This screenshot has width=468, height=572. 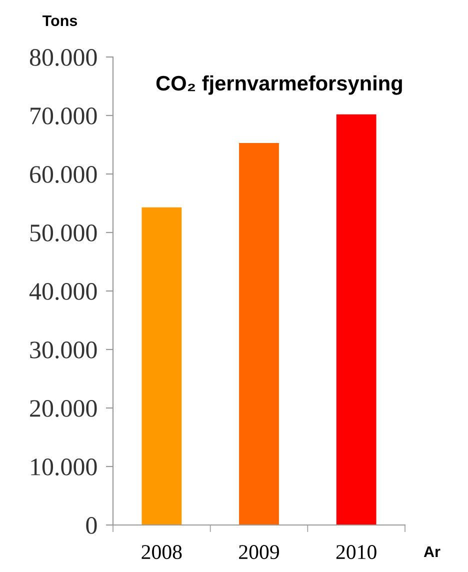 I want to click on y-tick-label: 50.000, so click(x=63, y=233).